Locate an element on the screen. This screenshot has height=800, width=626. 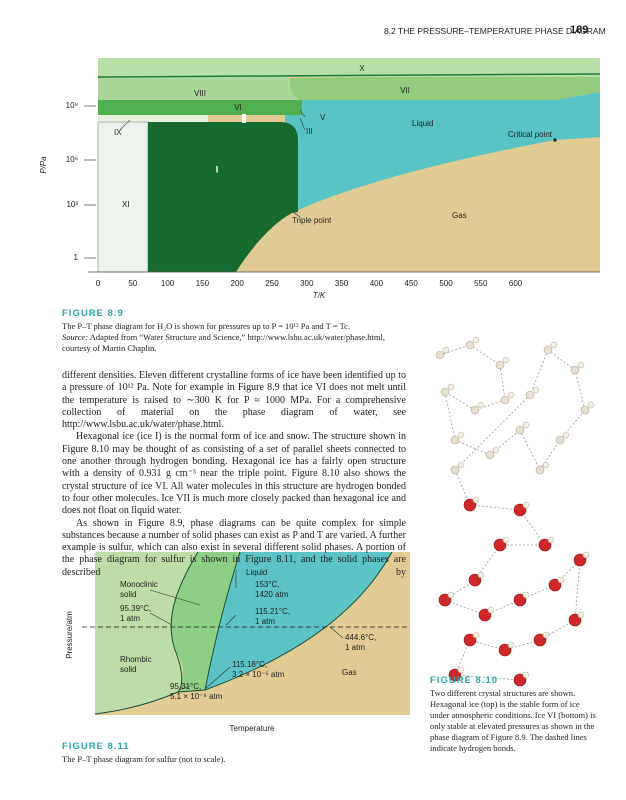
rhombic-region is located at coordinates (146, 633).